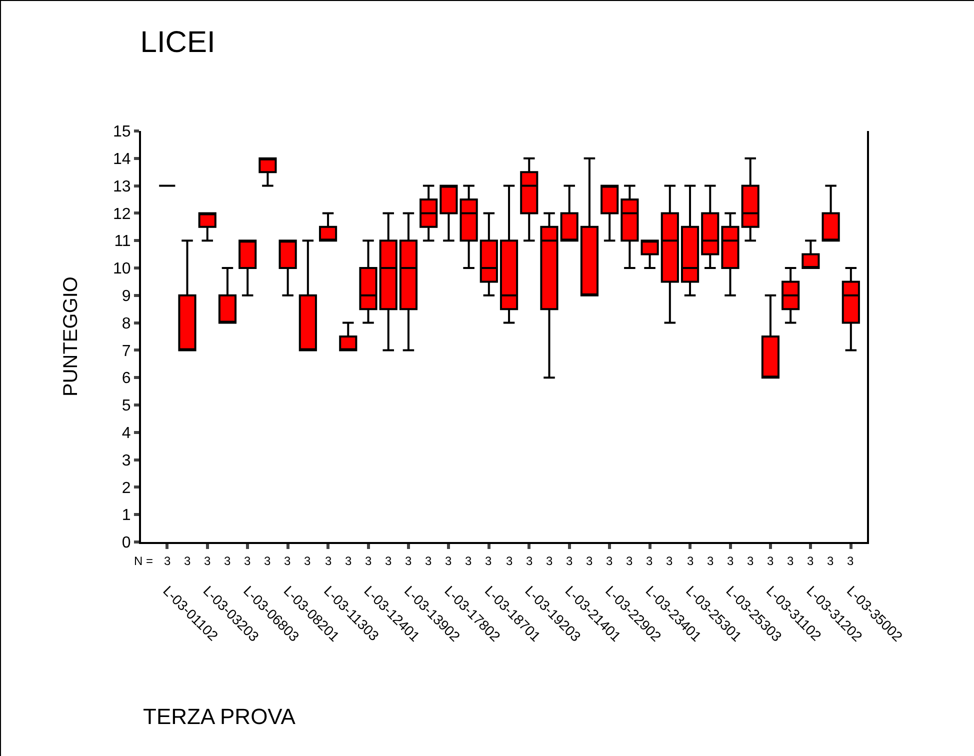 The height and width of the screenshot is (756, 974). Describe the element at coordinates (126, 543) in the screenshot. I see `y-tick-label: 0` at that location.